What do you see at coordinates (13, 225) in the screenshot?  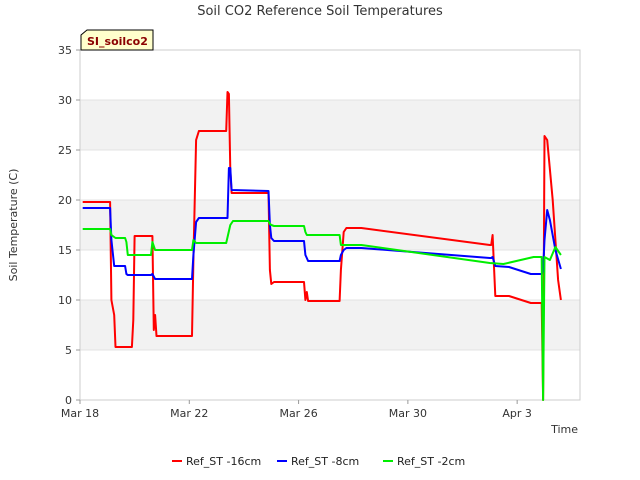 I see `y-axis-title: Soil Temperature (C)` at bounding box center [13, 225].